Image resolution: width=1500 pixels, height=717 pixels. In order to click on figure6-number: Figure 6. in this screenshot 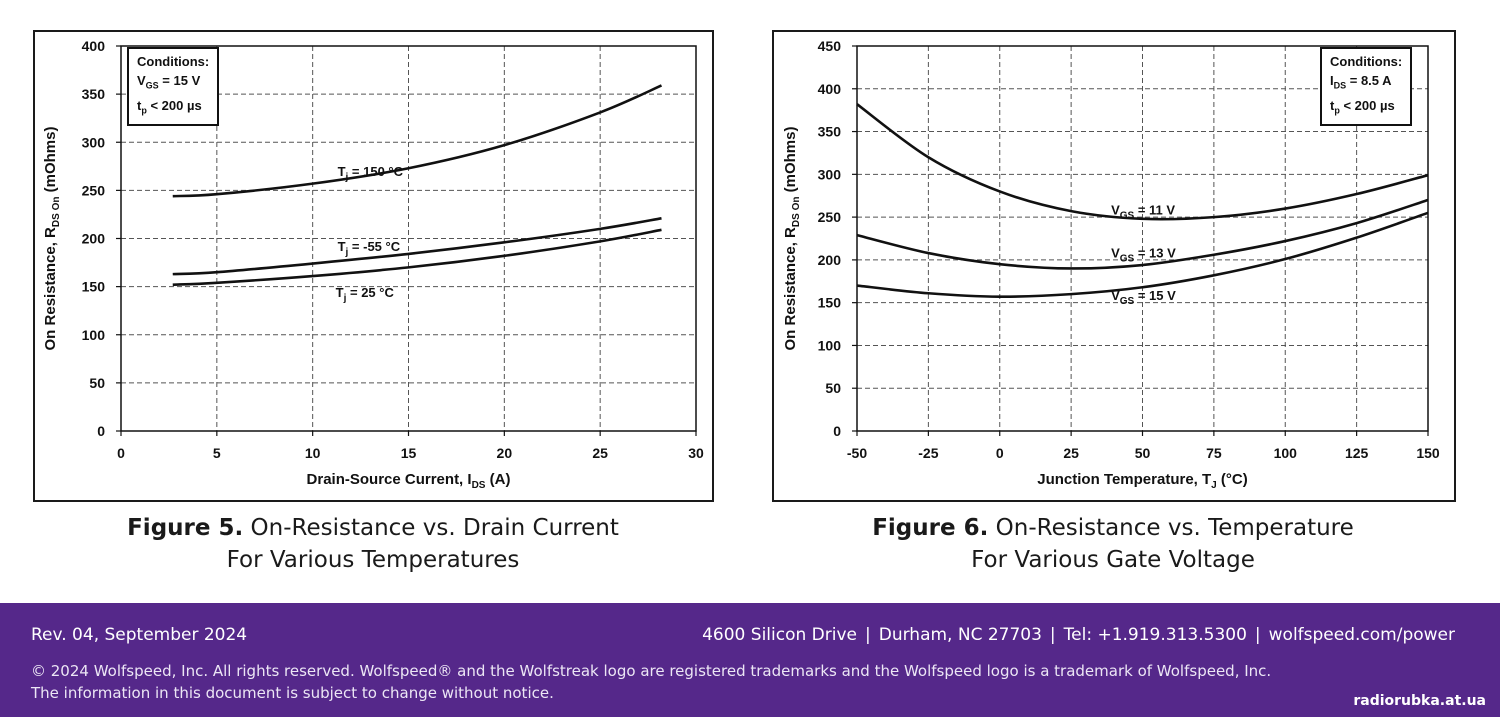, I will do `click(930, 528)`.